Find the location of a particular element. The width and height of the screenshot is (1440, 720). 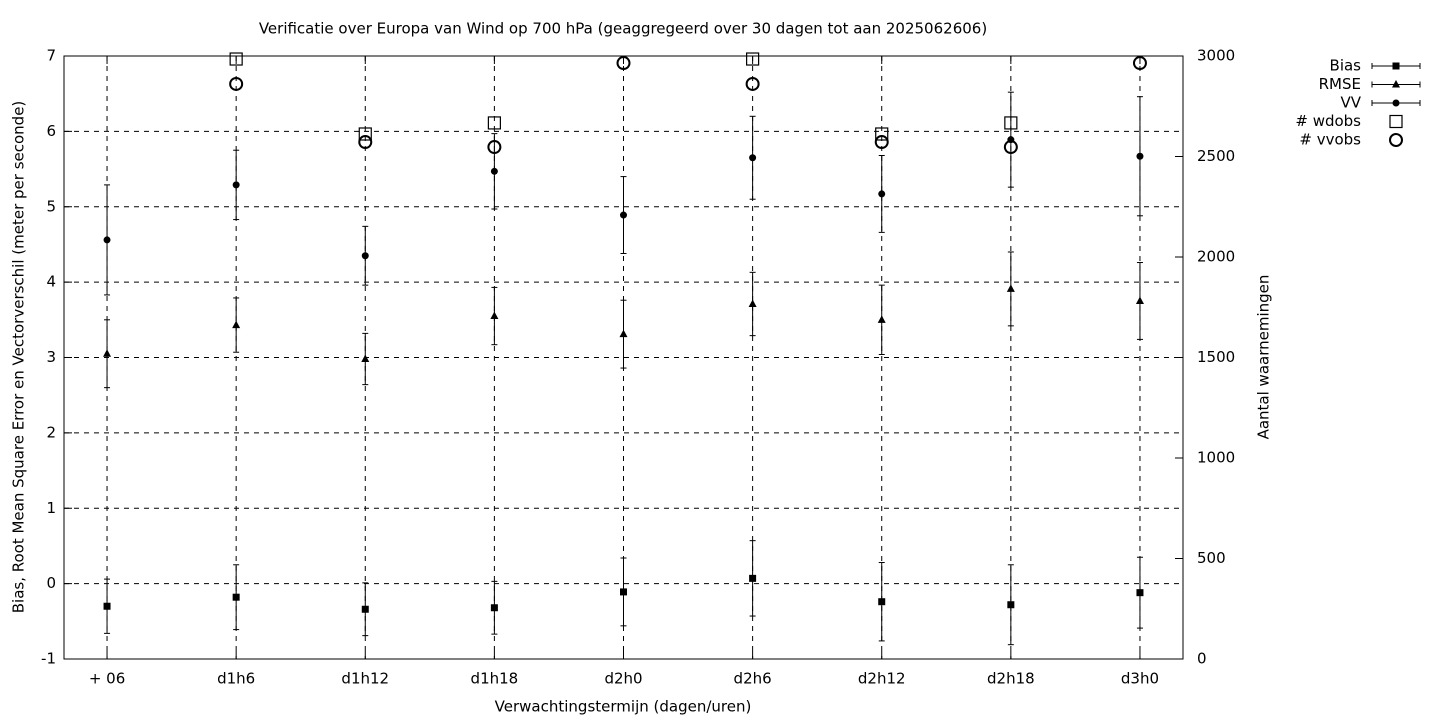

legend-label: Bias is located at coordinates (1346, 66).